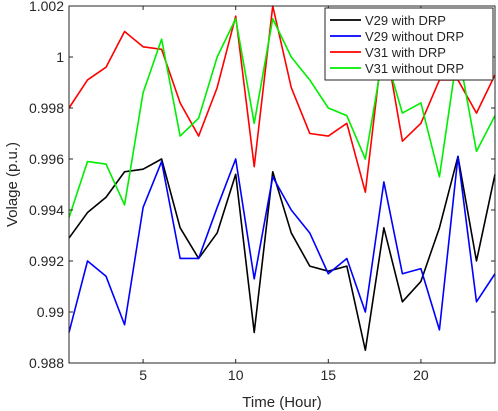 The image size is (498, 411). I want to click on y-axis-label: Volage (p.u.), so click(12, 184).